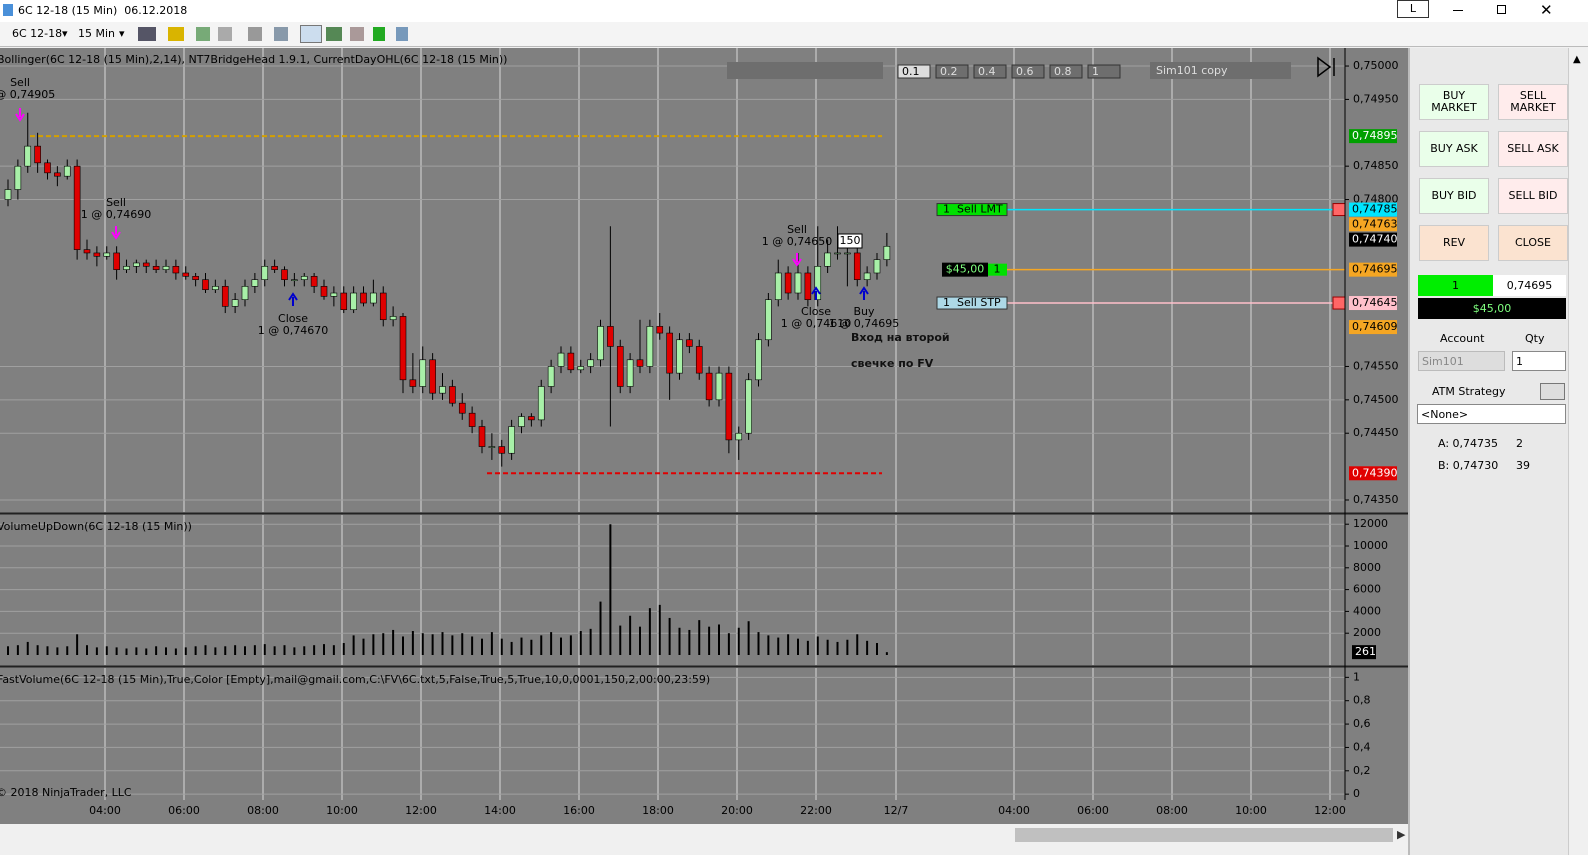  Describe the element at coordinates (1376, 365) in the screenshot. I see `y-tick-label: 0,74550` at that location.